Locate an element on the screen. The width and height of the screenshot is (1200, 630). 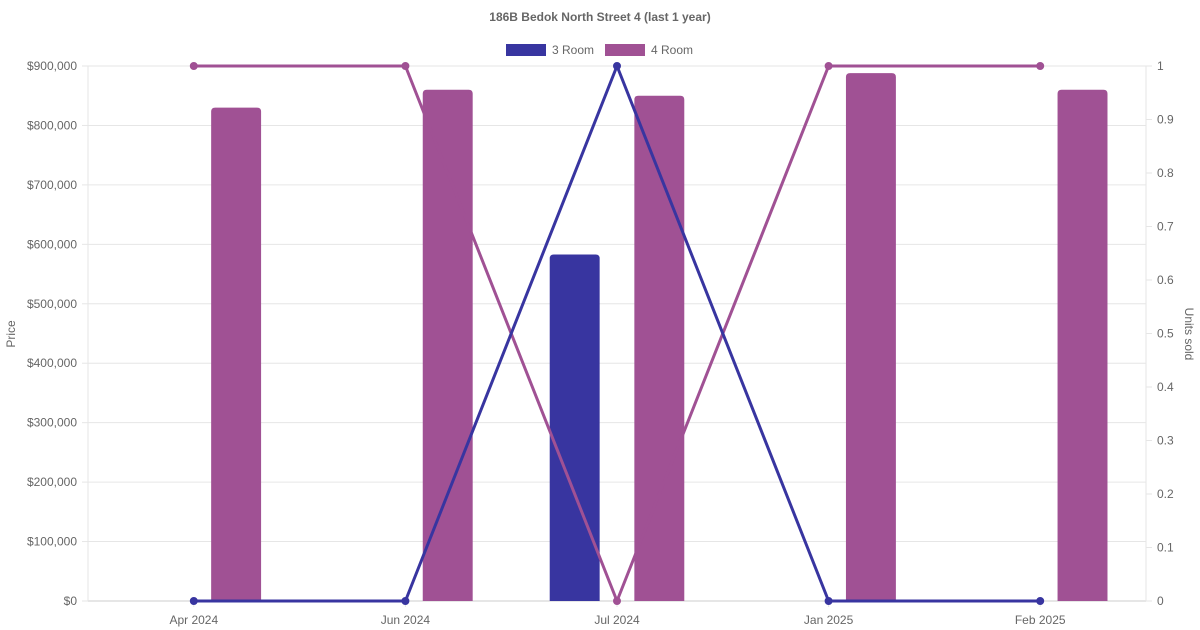
left-tick-label: $900,000 is located at coordinates (52, 66).